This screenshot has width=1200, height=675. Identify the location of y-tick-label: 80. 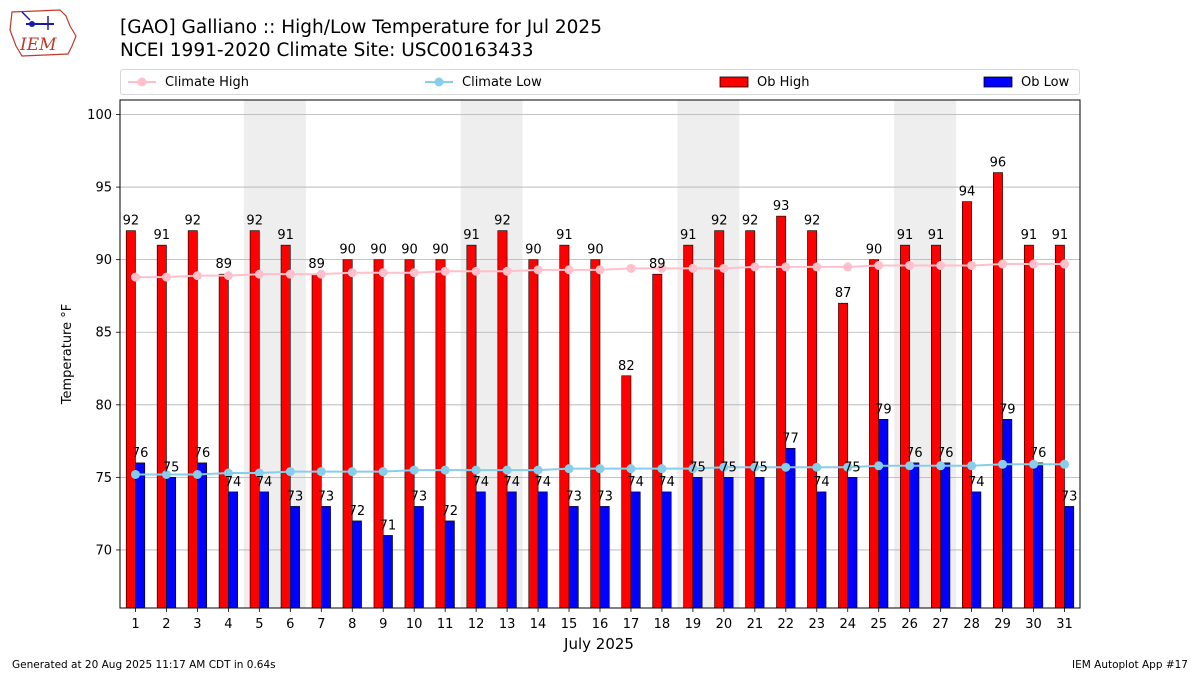
(103, 405).